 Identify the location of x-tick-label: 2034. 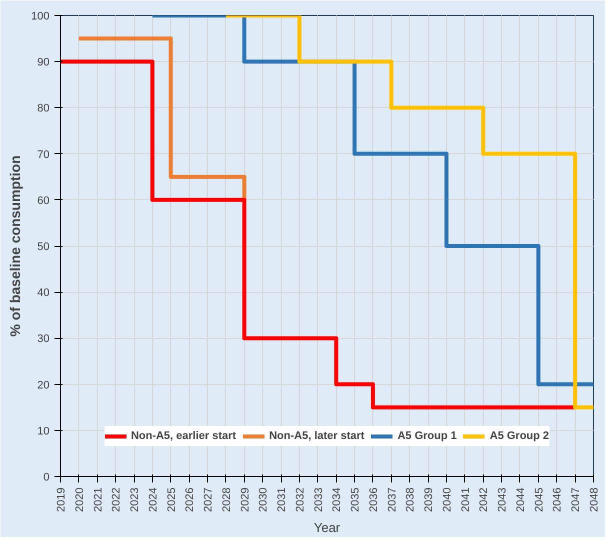
(337, 499).